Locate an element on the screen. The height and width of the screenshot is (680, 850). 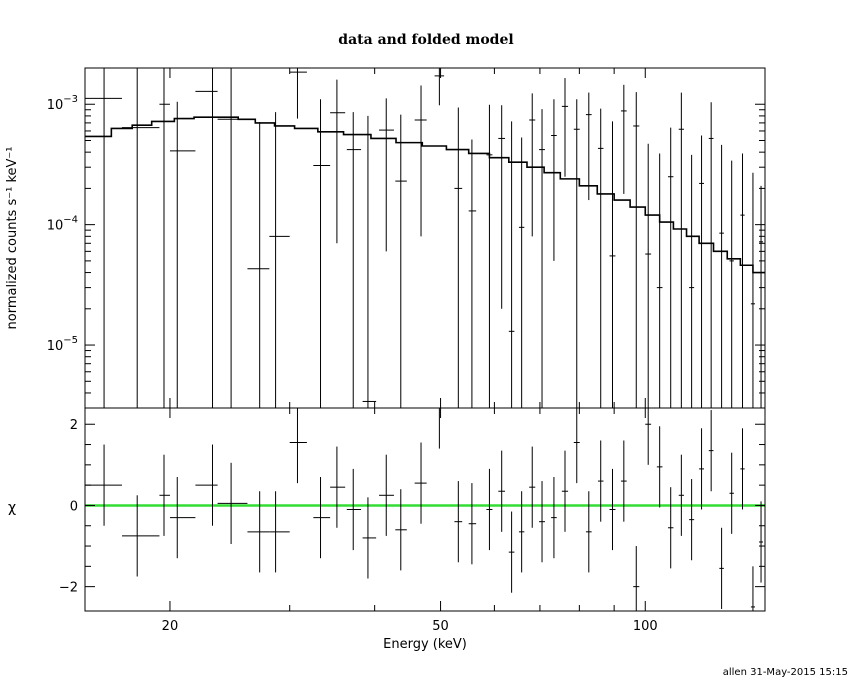
x-tick-label: 100 is located at coordinates (645, 626).